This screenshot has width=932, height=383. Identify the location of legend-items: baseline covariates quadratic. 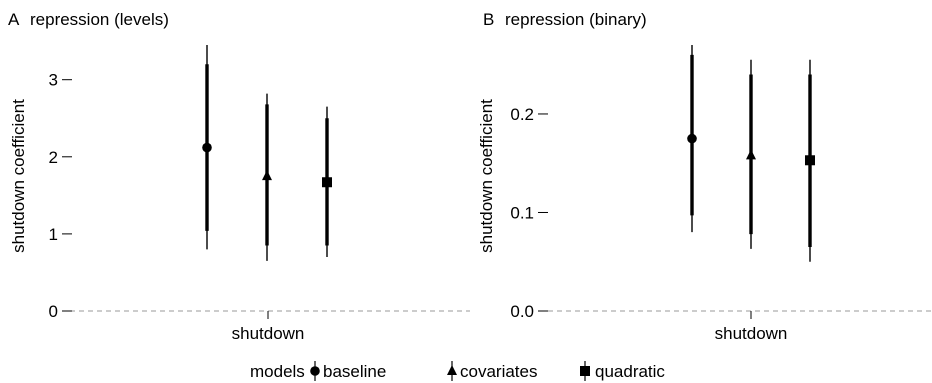
(487, 371).